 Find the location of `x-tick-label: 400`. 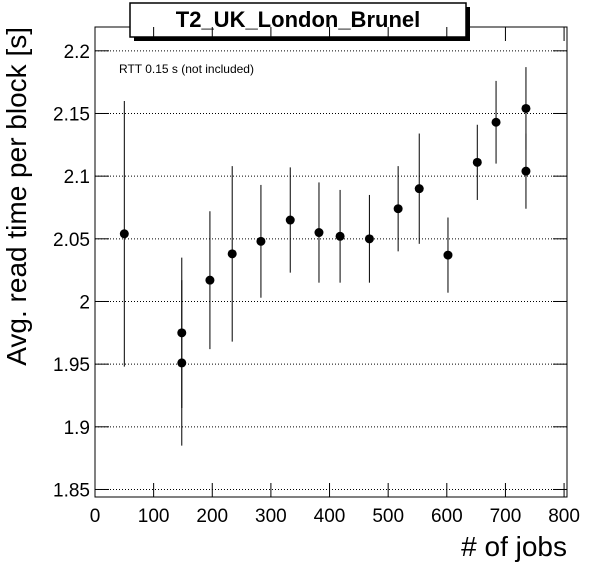

x-tick-label: 400 is located at coordinates (330, 516).